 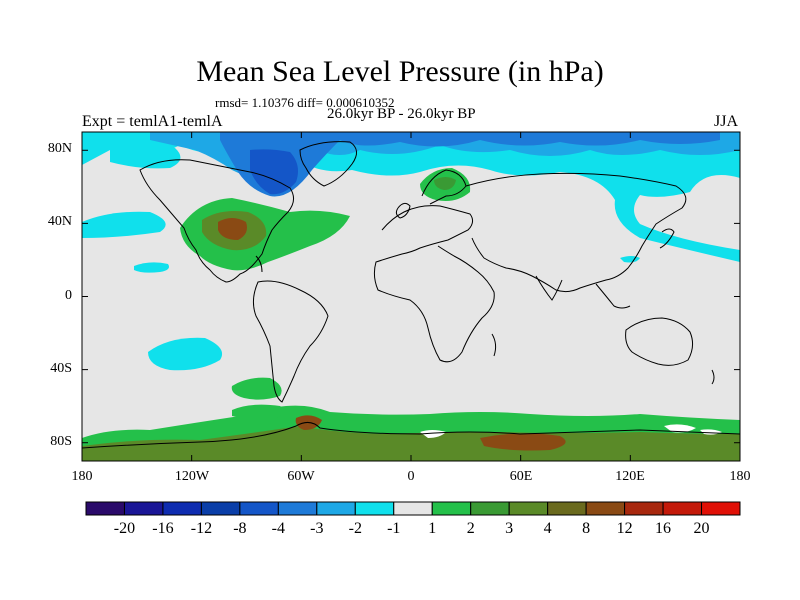 What do you see at coordinates (232, 229) in the screenshot?
I see `north-america-brown-core` at bounding box center [232, 229].